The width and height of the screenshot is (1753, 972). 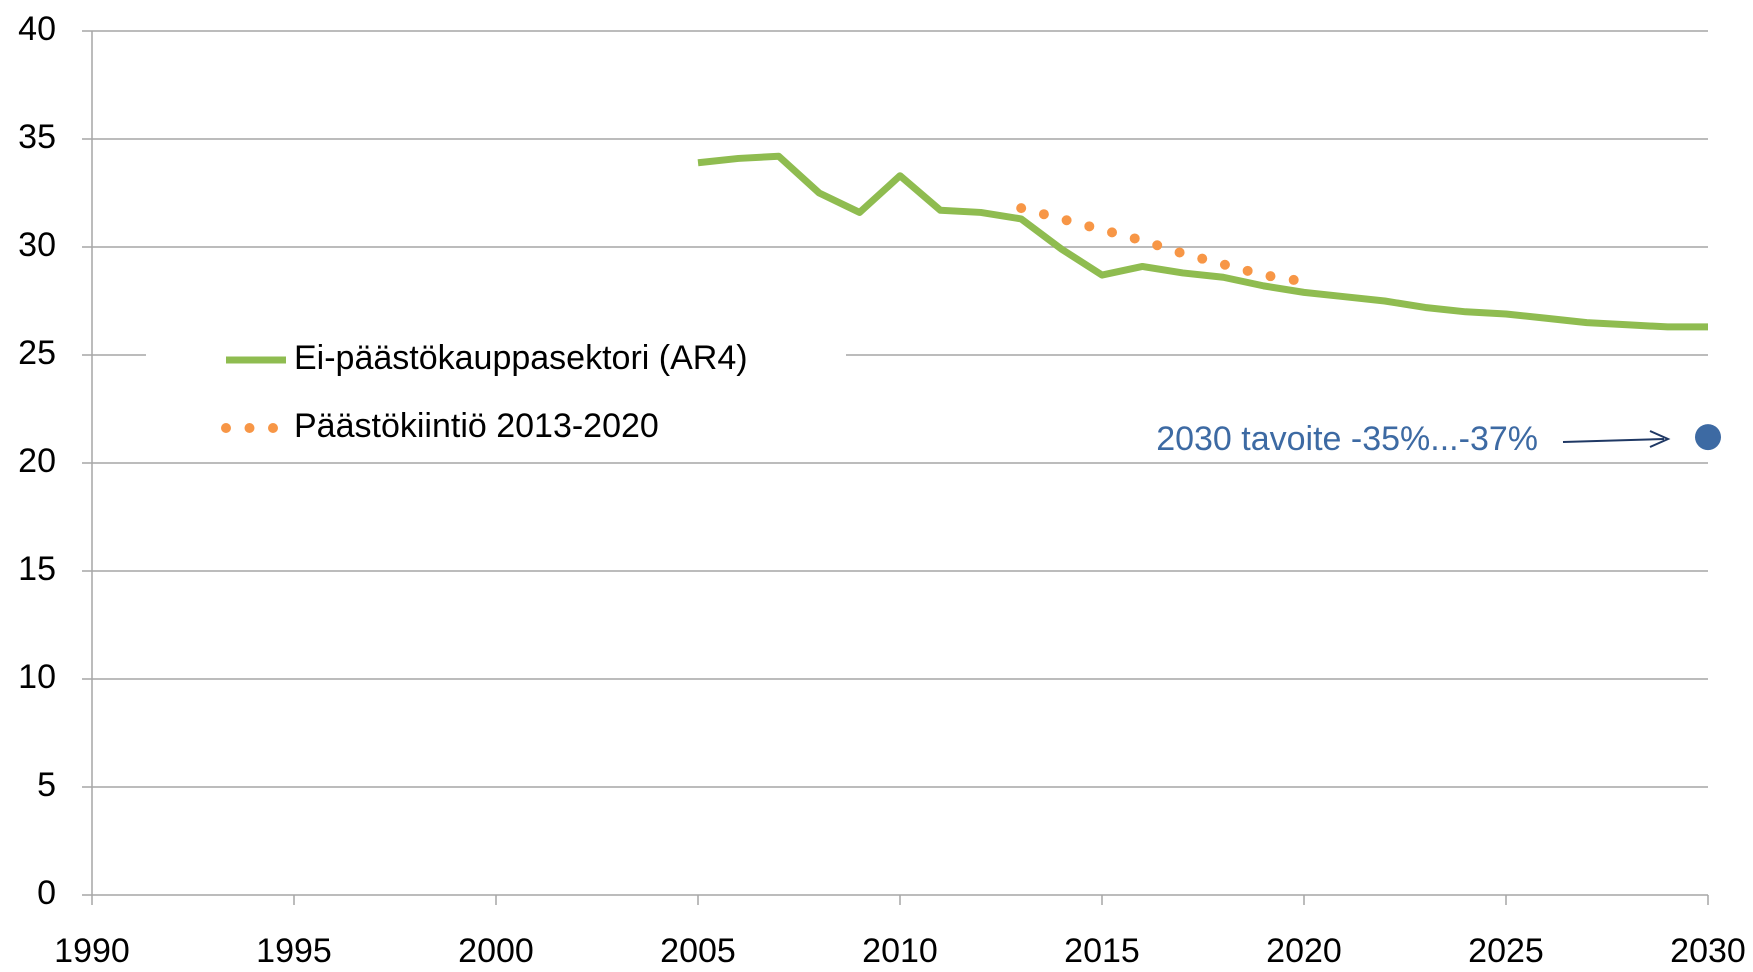 What do you see at coordinates (92, 951) in the screenshot?
I see `x-tick-label: 1990` at bounding box center [92, 951].